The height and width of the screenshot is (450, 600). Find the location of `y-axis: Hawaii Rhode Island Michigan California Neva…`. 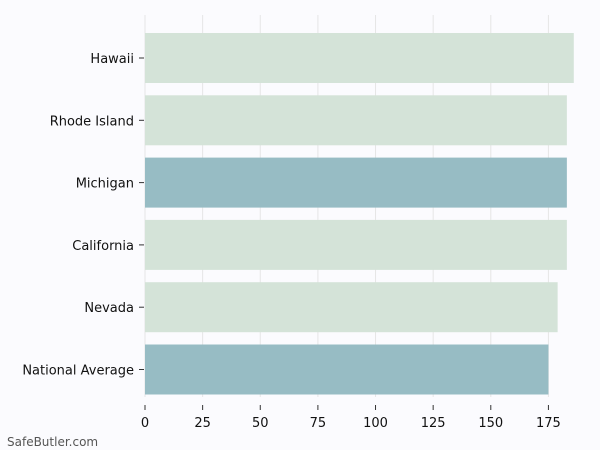

y-axis: Hawaii Rhode Island Michigan California Neva… is located at coordinates (83, 215).